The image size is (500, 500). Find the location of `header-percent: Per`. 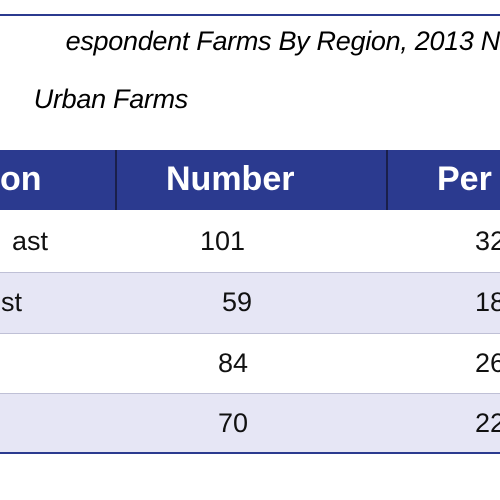

header-percent: Per is located at coordinates (464, 179).